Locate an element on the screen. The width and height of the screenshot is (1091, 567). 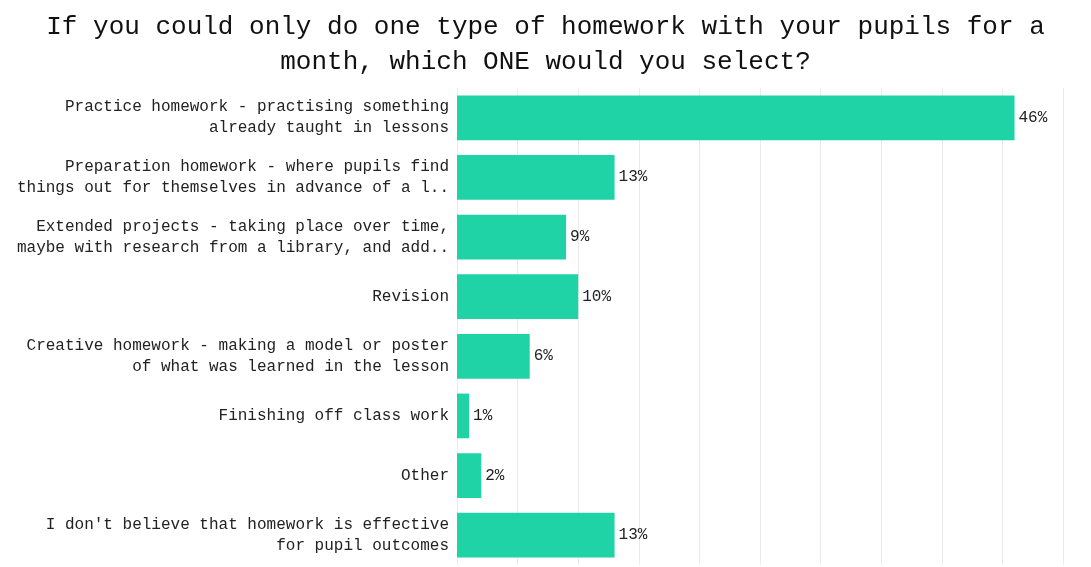
data-label: 10% is located at coordinates (597, 296).